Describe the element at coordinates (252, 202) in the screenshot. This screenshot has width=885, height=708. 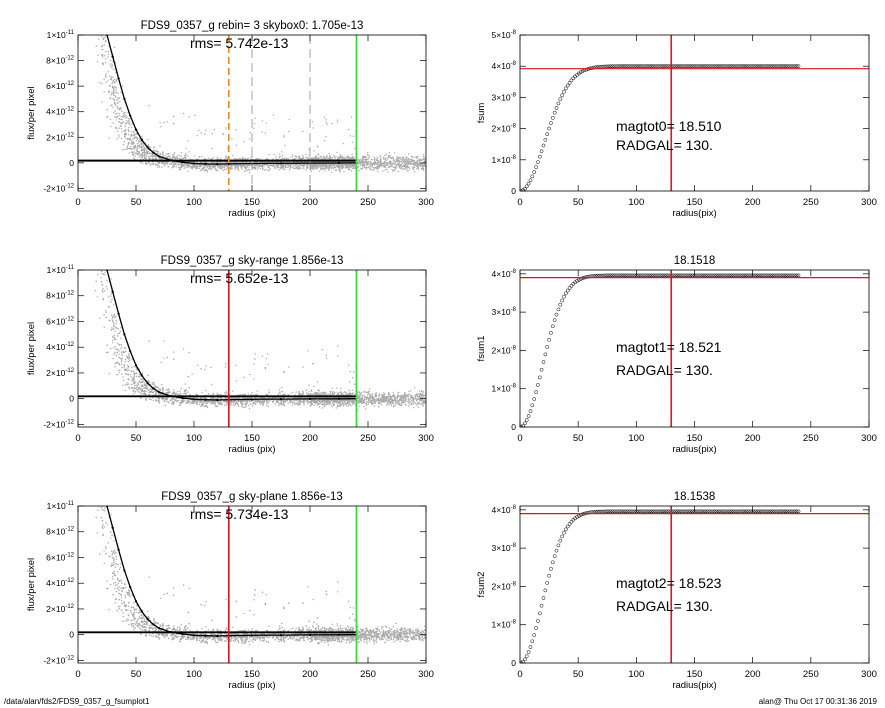
I see `x-tick-label: 150` at that location.